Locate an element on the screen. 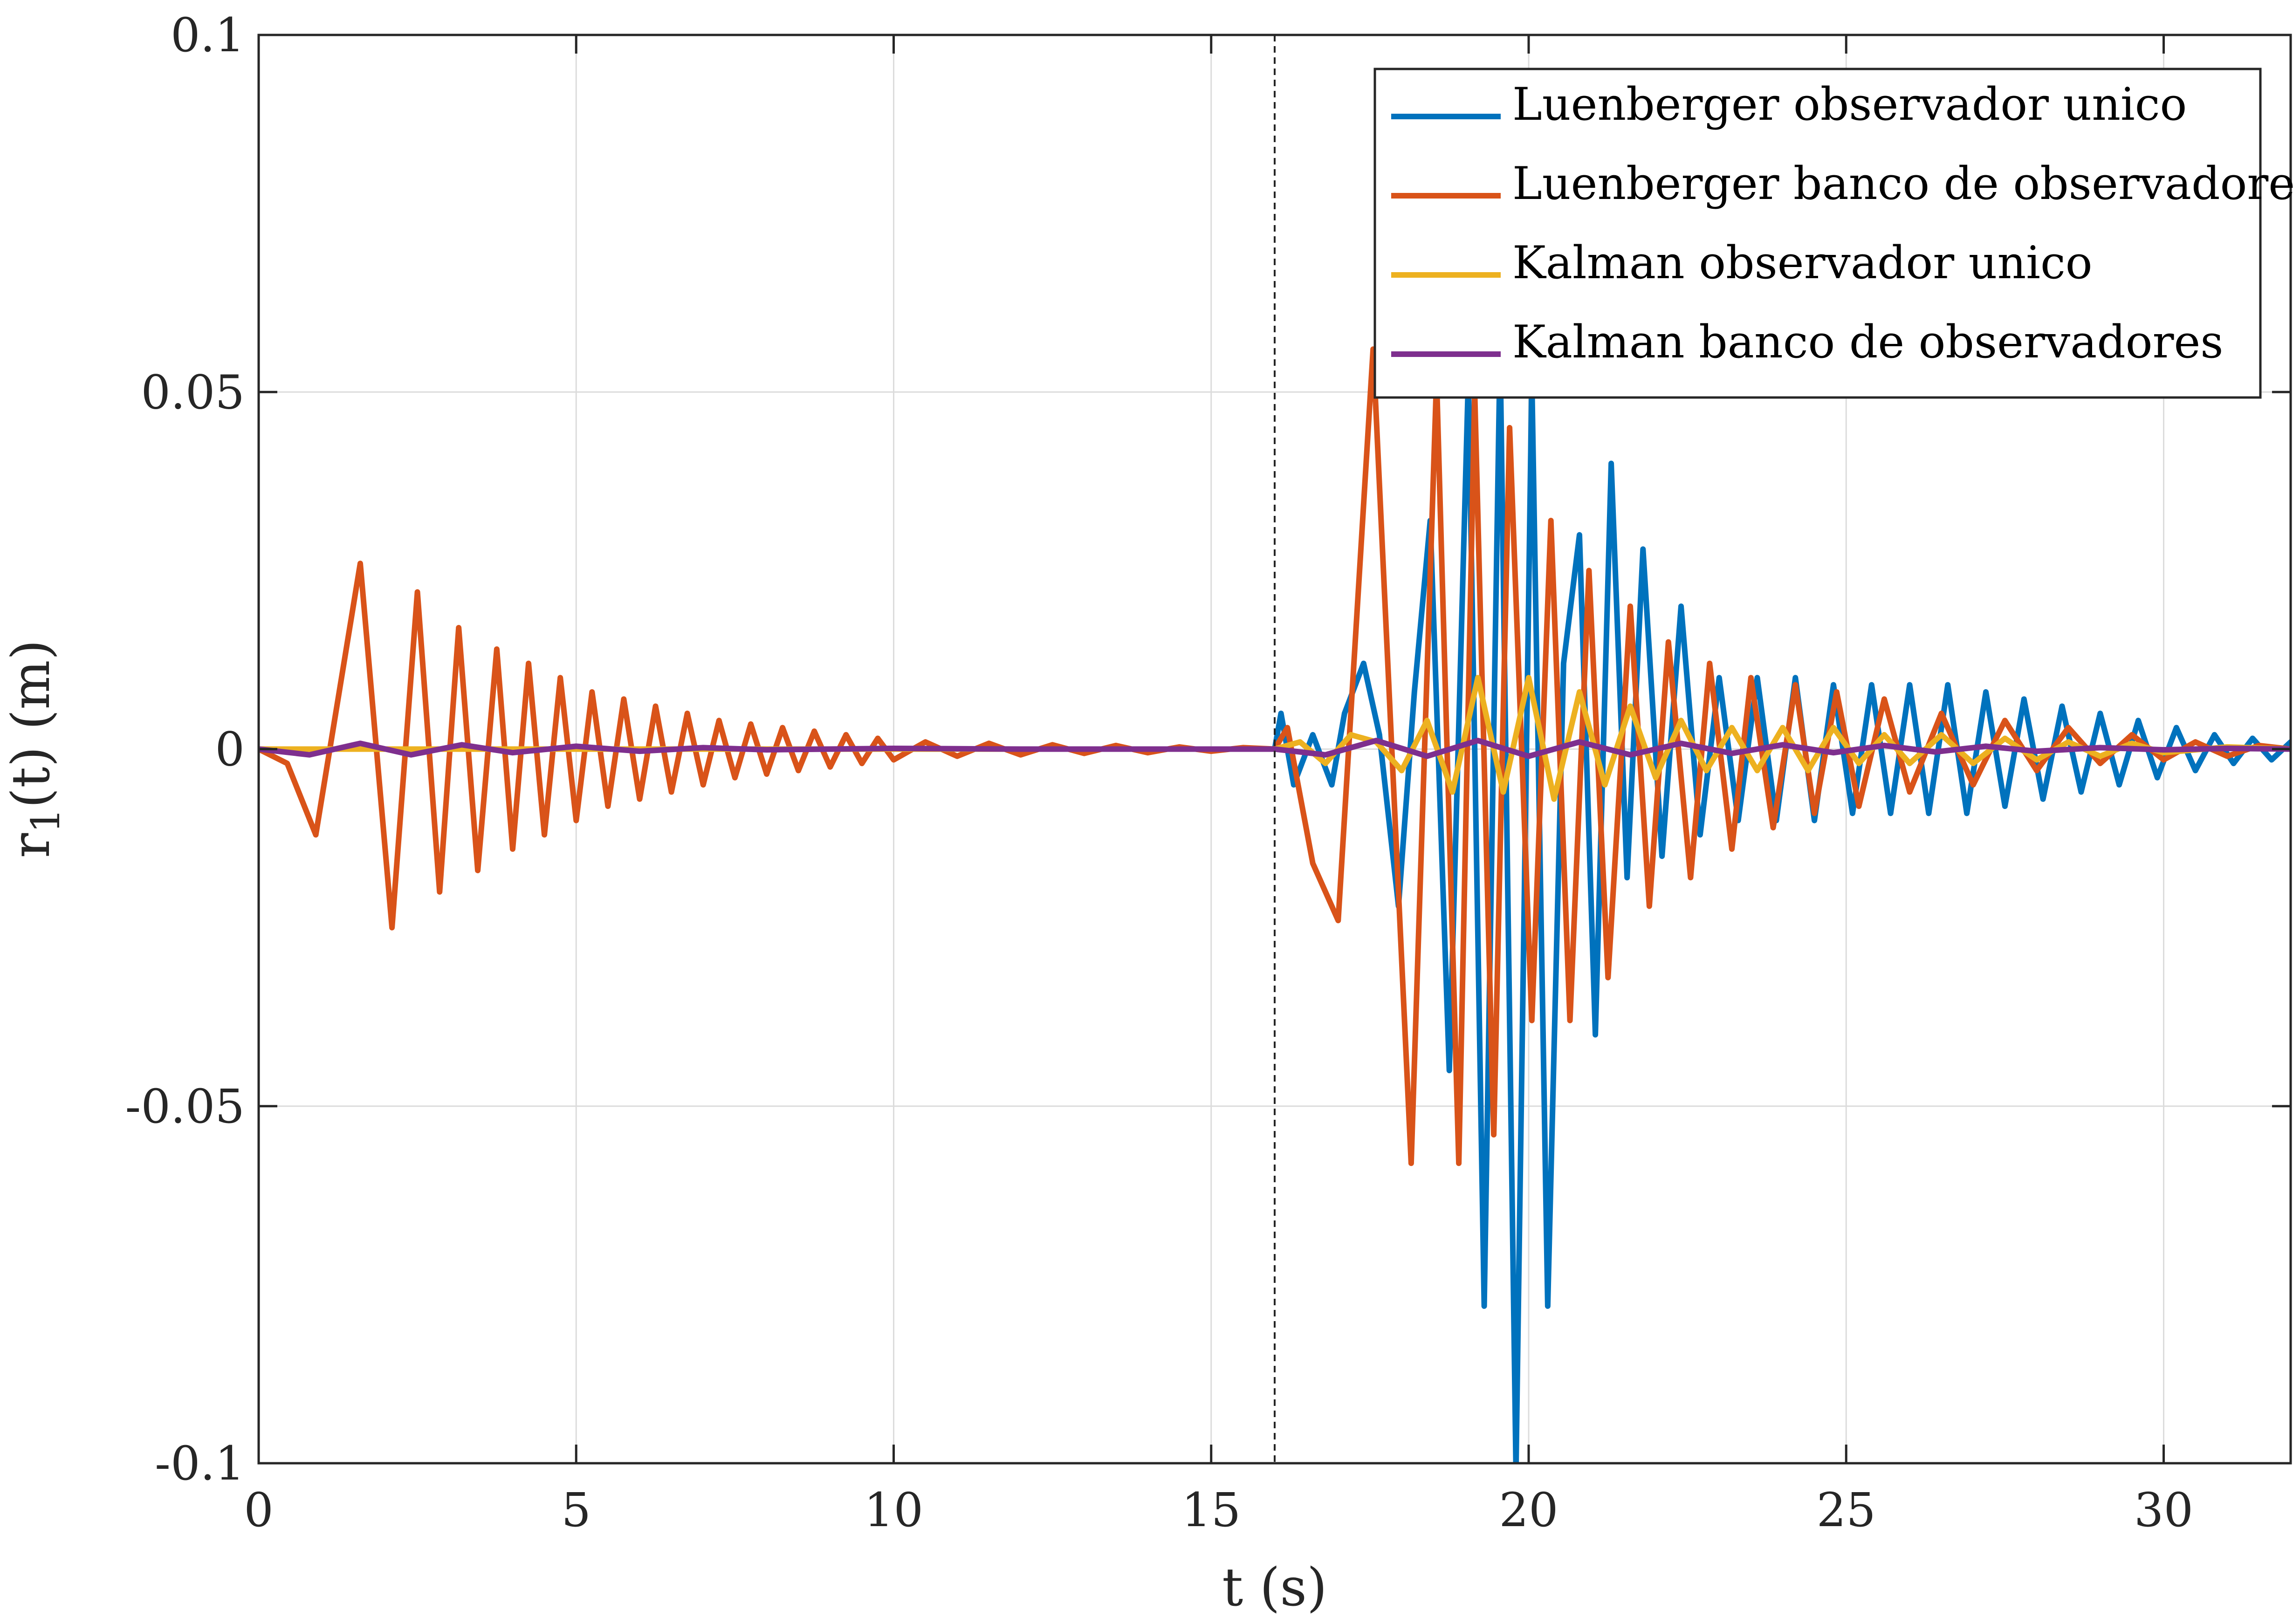  x-axis-title: t (s) is located at coordinates (1274, 1587).